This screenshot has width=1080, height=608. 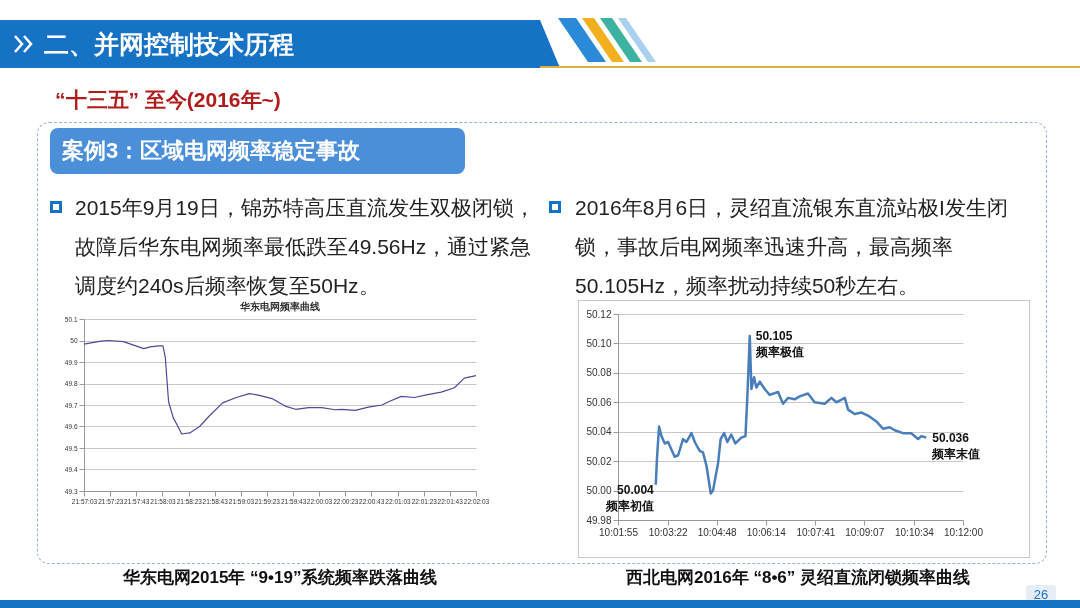 I want to click on x-tick-label: 10:07:41, so click(x=816, y=532).